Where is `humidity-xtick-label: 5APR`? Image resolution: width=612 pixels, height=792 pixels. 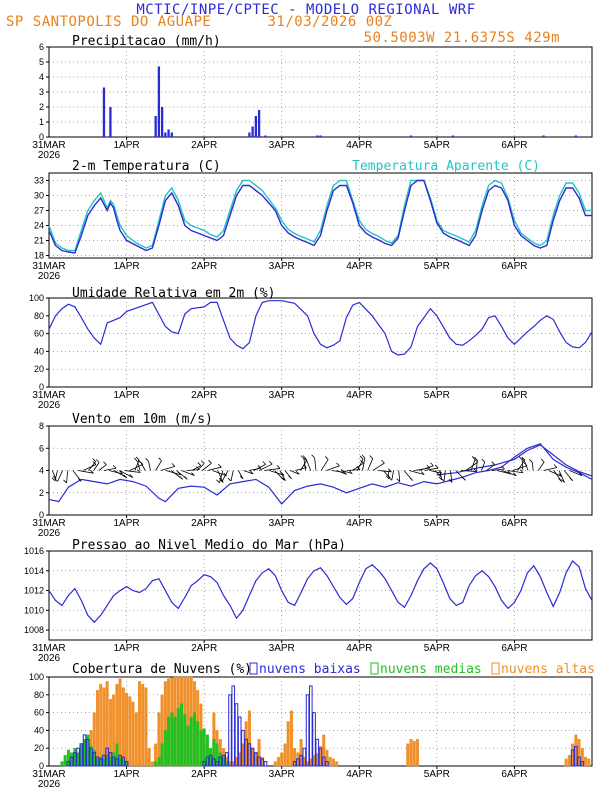
humidity-xtick-label: 5APR is located at coordinates (437, 395).